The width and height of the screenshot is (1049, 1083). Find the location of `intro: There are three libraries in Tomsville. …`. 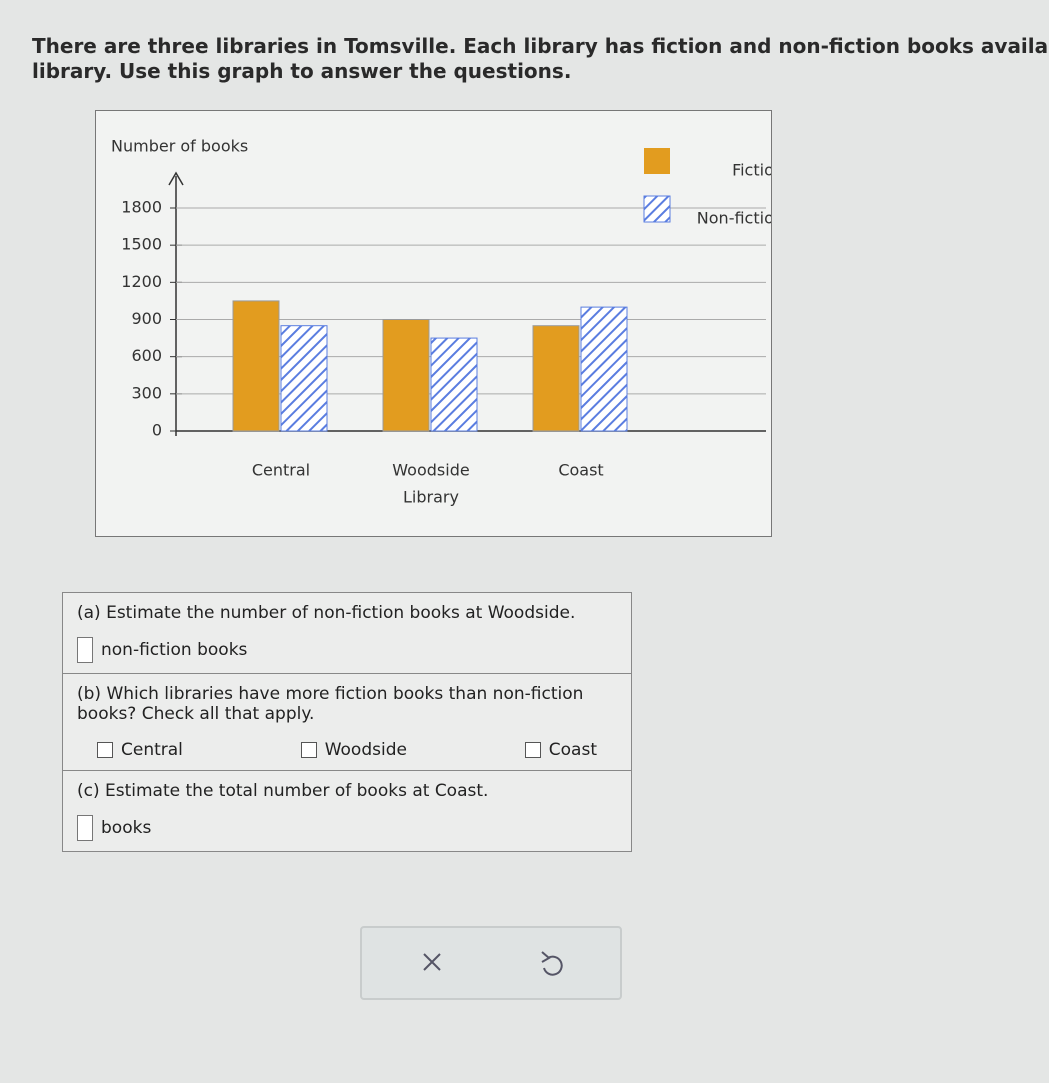

intro: There are three libraries in Tomsville. … is located at coordinates (540, 59).